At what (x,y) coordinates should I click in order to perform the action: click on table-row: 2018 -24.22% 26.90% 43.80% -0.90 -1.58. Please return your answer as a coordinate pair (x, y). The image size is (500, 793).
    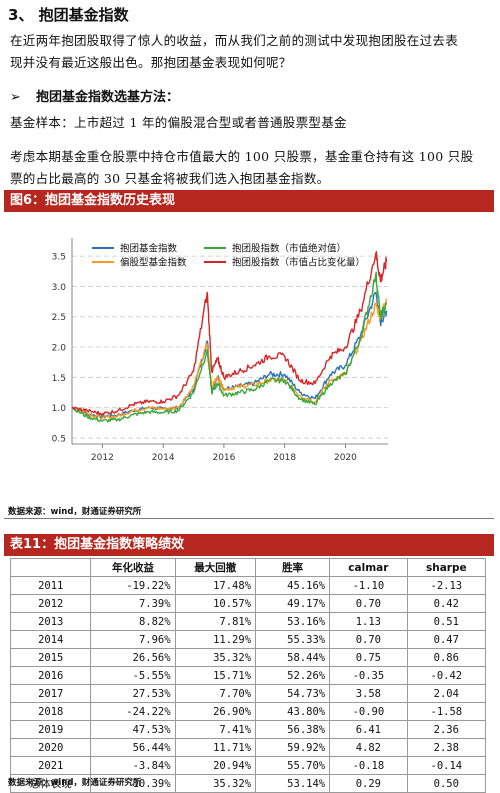
    Looking at the image, I should click on (248, 711).